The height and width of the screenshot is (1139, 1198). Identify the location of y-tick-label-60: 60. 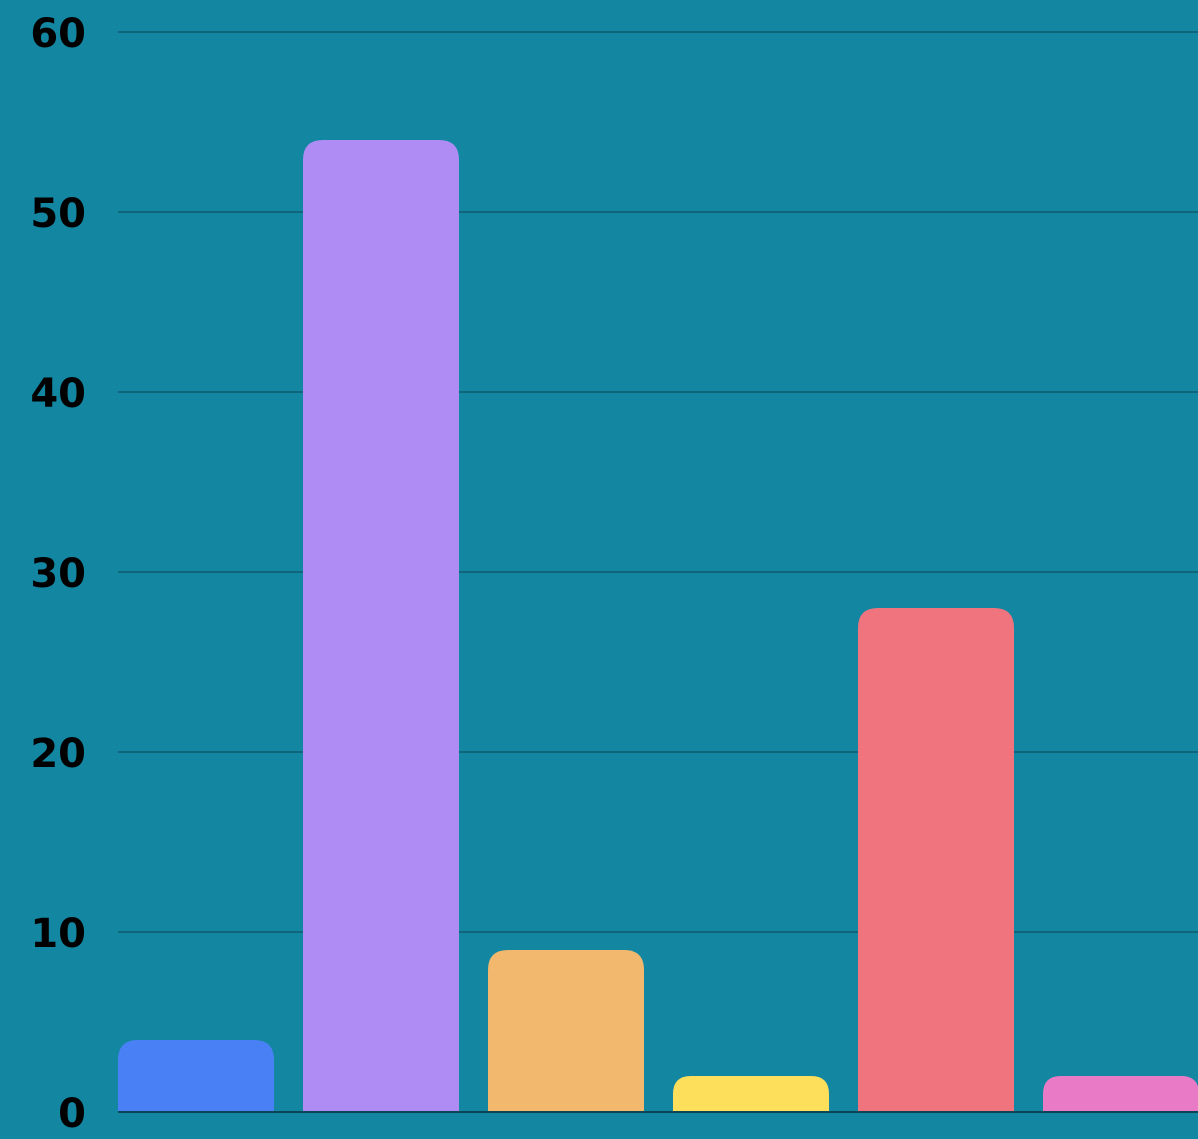
(58, 34).